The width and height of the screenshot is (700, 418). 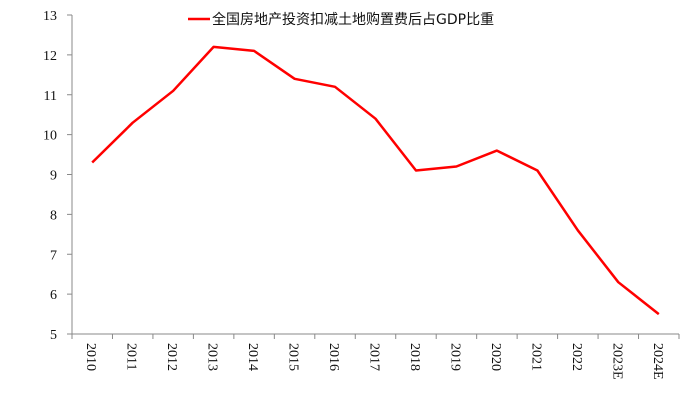 What do you see at coordinates (414, 357) in the screenshot?
I see `x-tick-label: 2018` at bounding box center [414, 357].